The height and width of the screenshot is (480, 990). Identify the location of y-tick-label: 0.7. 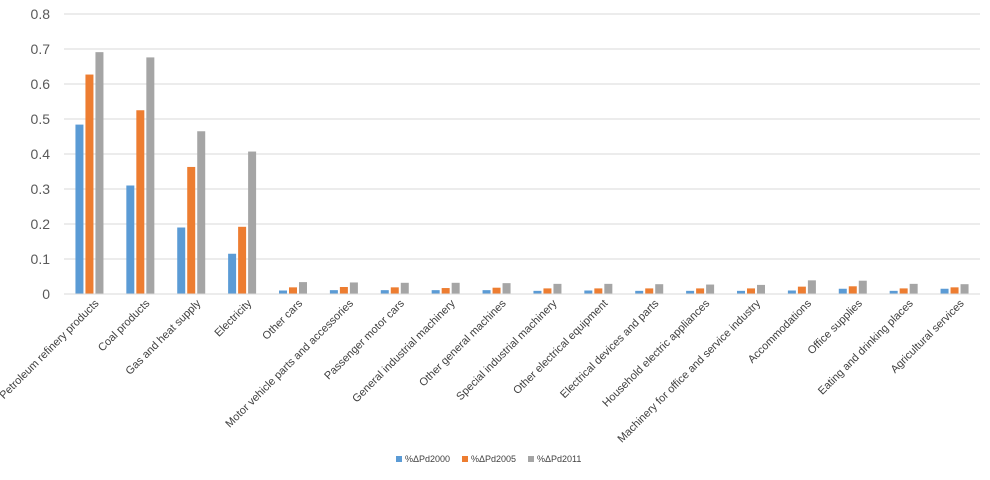
(41, 49).